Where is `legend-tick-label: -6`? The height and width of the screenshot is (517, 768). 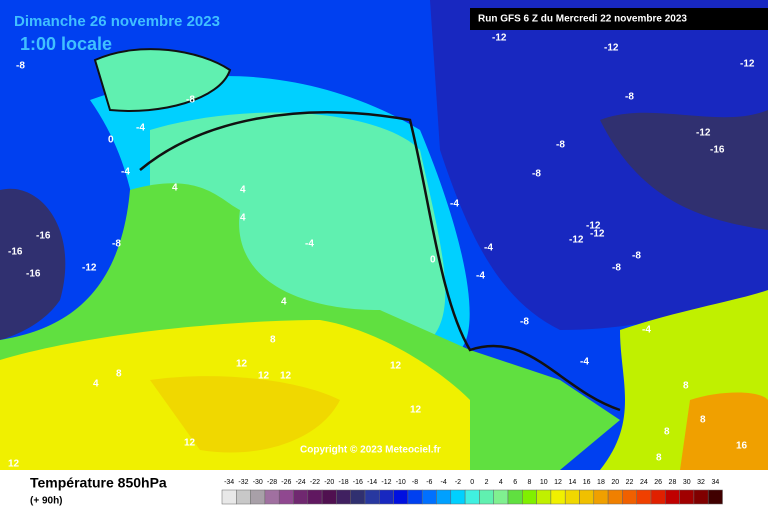 legend-tick-label: -6 is located at coordinates (429, 482).